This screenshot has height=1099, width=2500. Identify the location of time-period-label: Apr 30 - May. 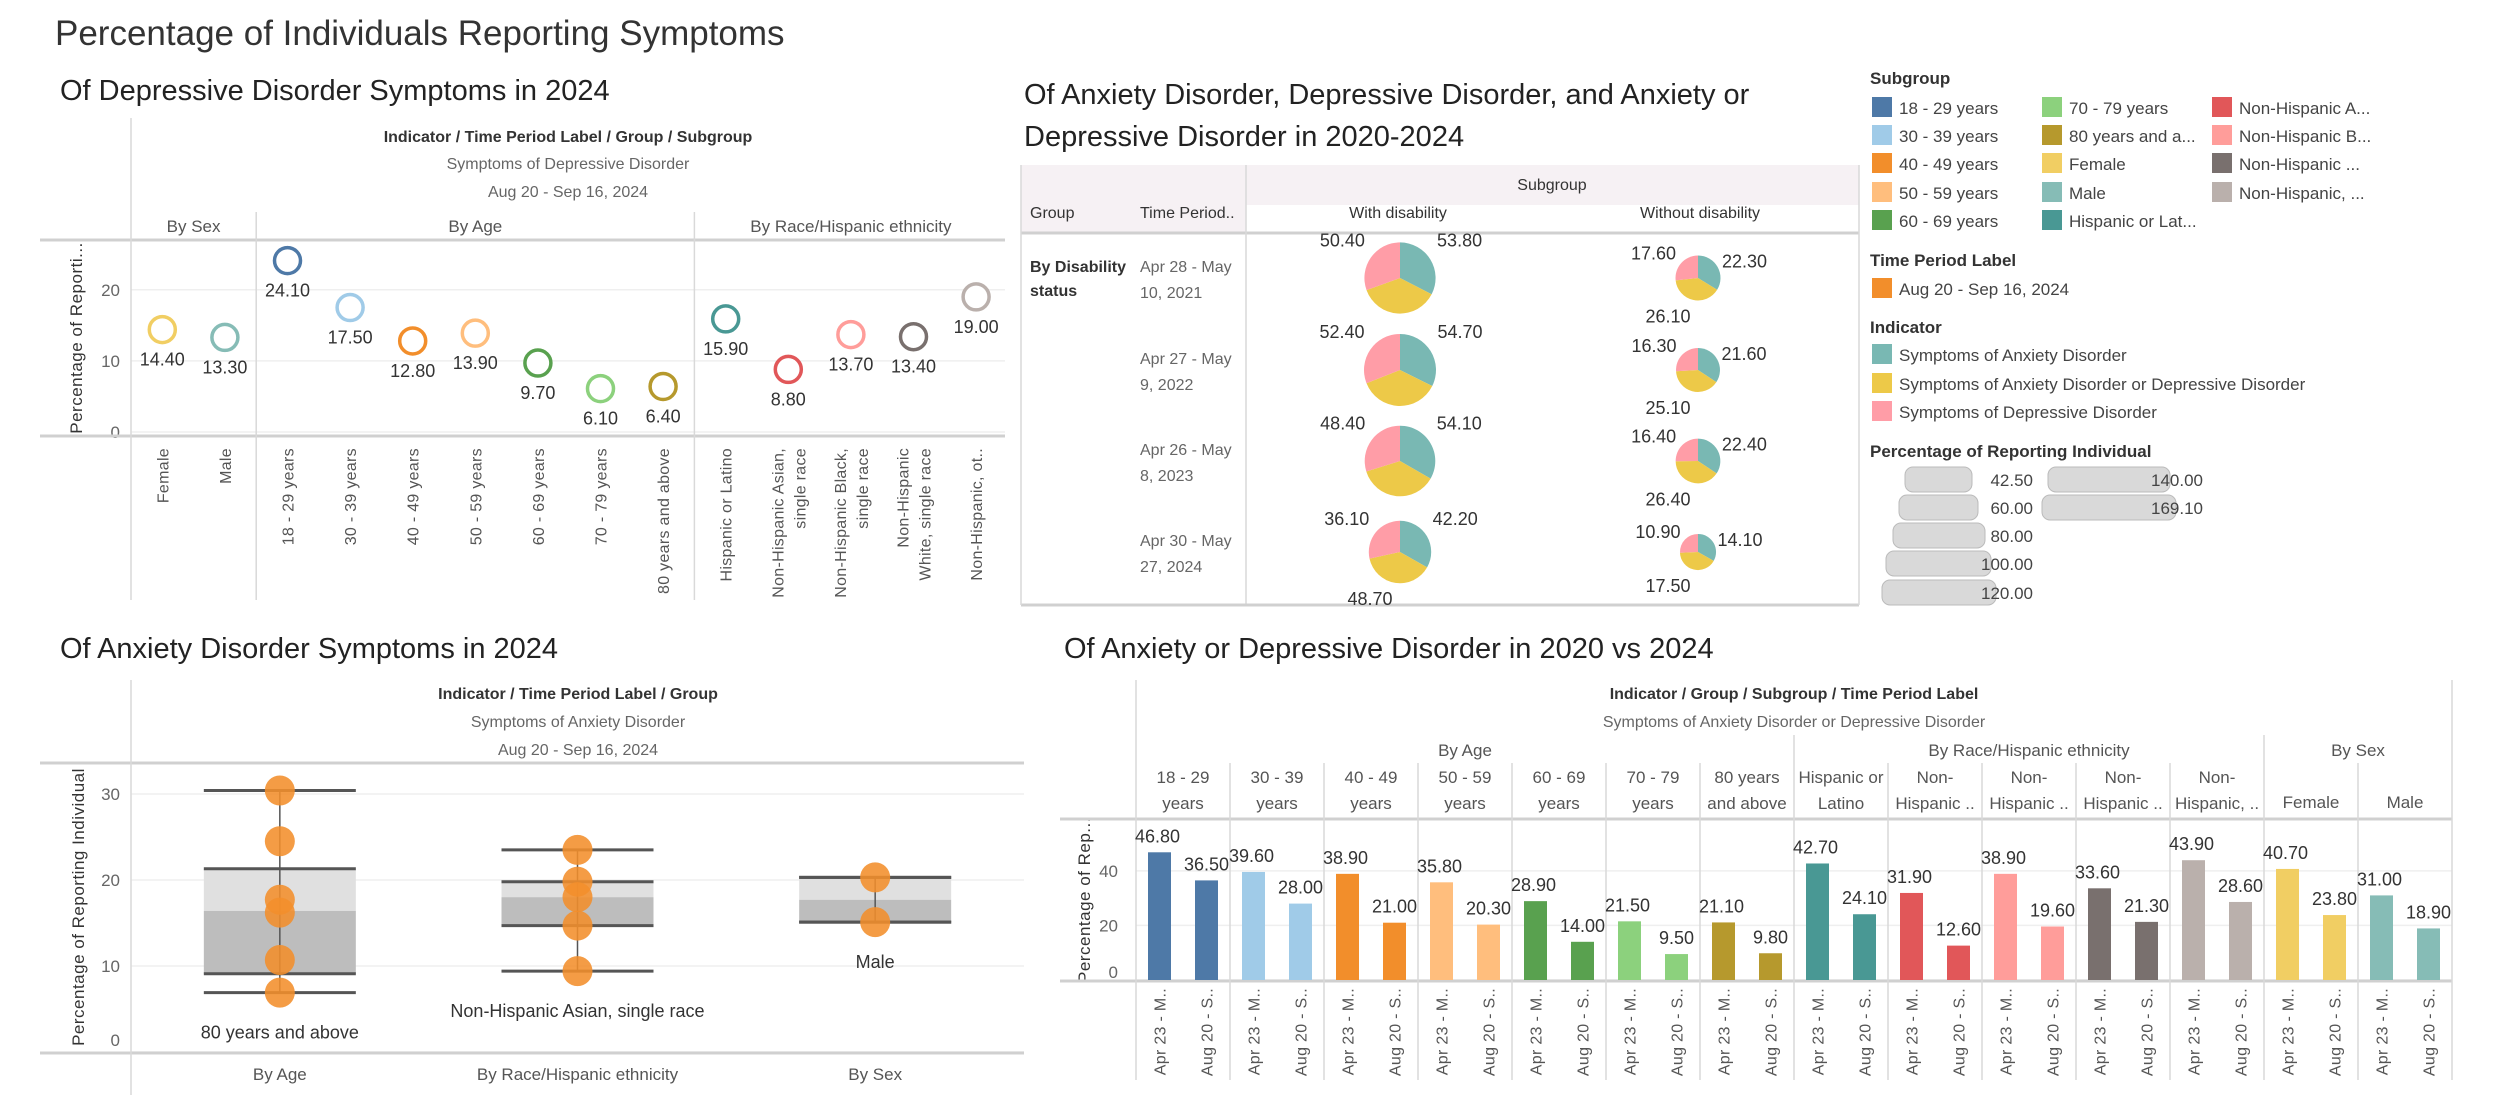
(1186, 541).